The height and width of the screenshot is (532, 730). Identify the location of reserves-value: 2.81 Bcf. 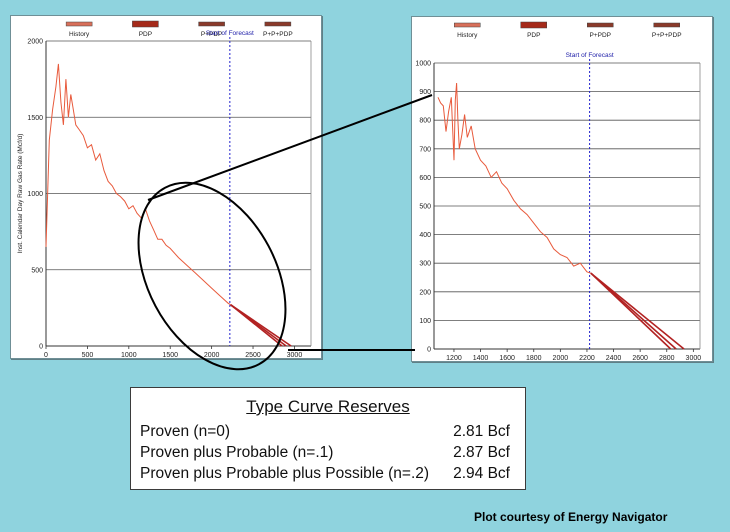
(481, 431).